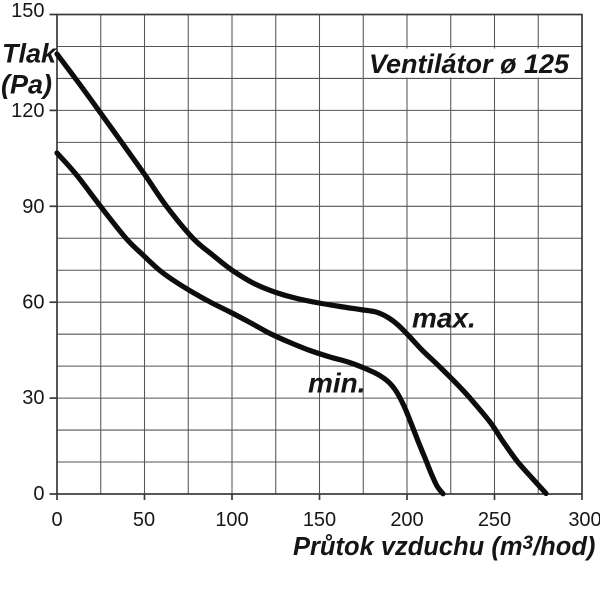 This screenshot has height=605, width=600. I want to click on svg-text: Ventilátor ø 125, so click(469, 64).